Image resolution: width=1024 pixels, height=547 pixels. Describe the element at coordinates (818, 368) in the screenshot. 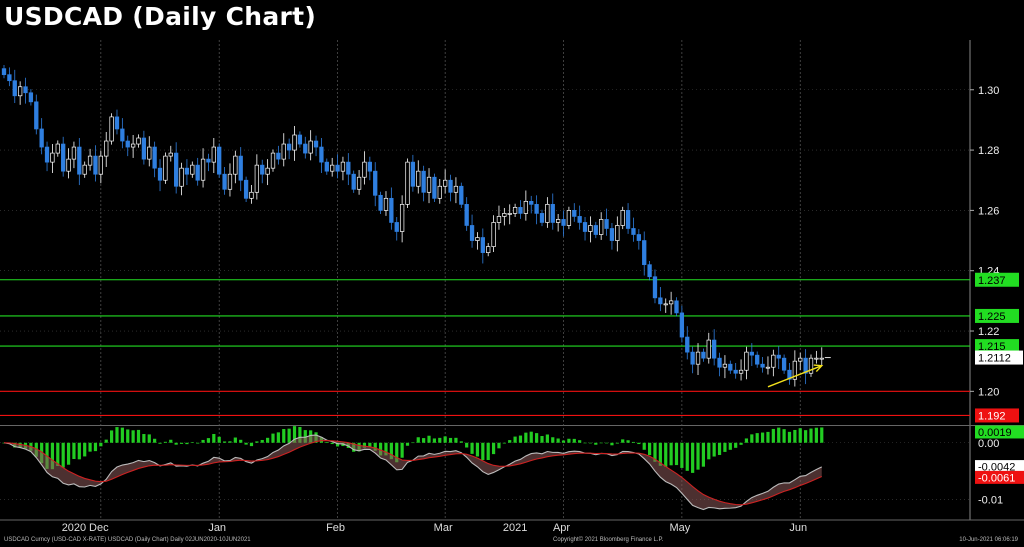

I see `trend-arrow-head` at that location.